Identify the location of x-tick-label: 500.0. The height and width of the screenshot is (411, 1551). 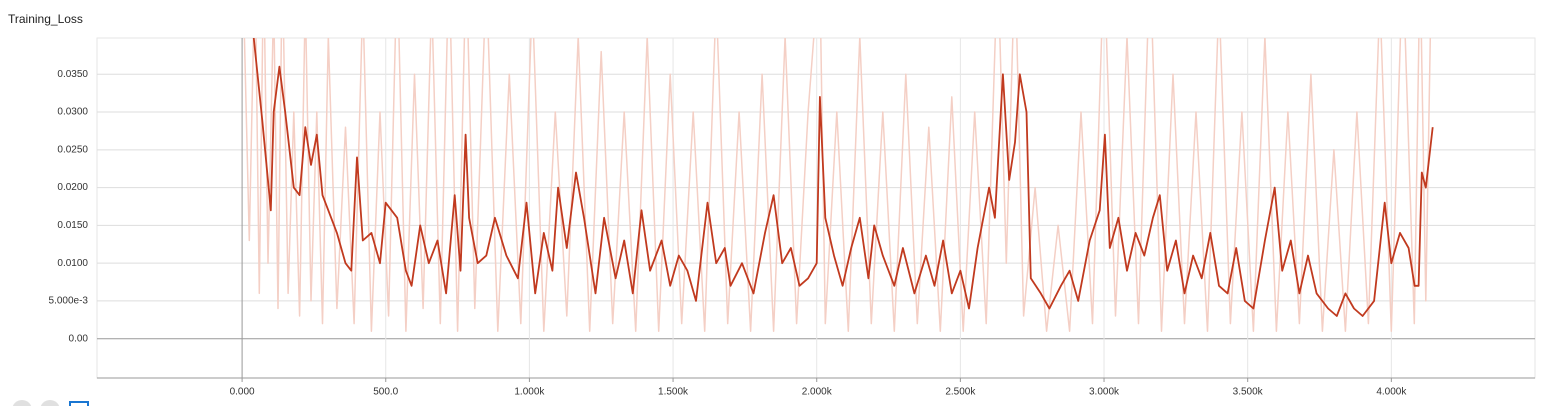
(385, 392).